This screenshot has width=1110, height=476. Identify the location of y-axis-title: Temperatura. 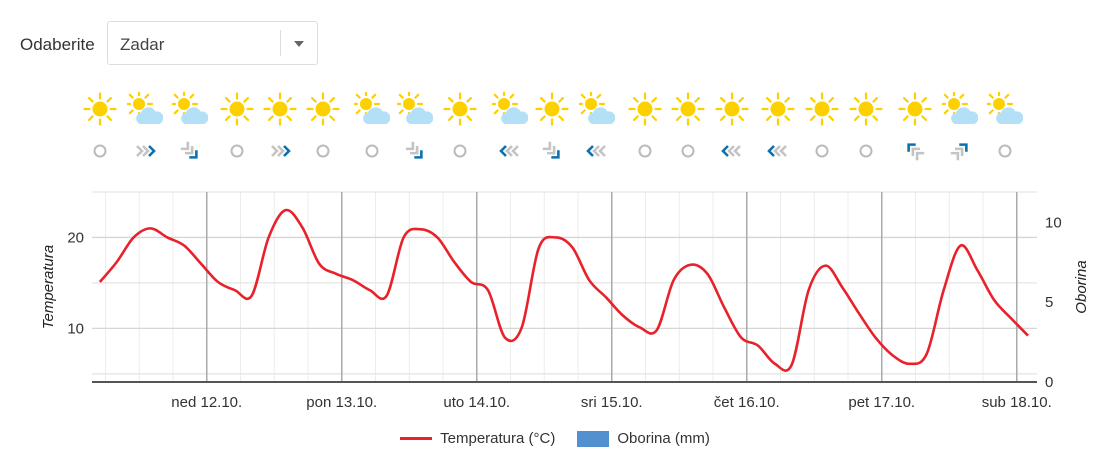
(48, 287).